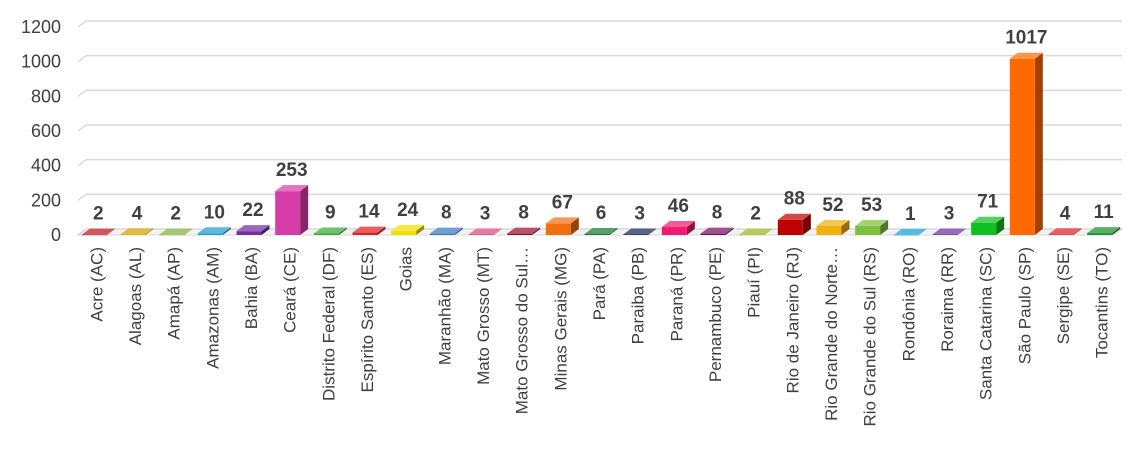 The image size is (1129, 471). Describe the element at coordinates (1063, 295) in the screenshot. I see `category-label: Sergipe (SE)` at that location.